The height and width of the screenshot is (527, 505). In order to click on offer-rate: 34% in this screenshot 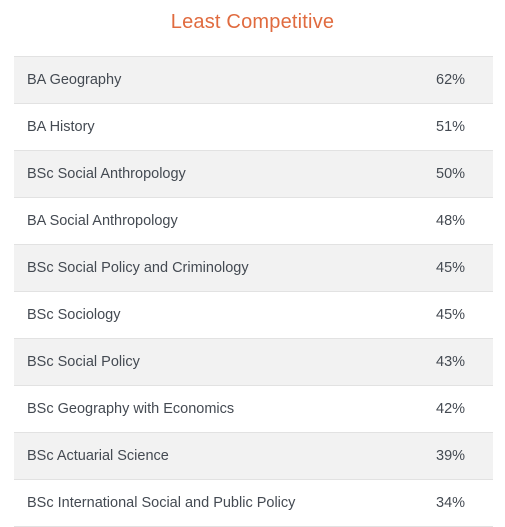, I will do `click(451, 503)`.